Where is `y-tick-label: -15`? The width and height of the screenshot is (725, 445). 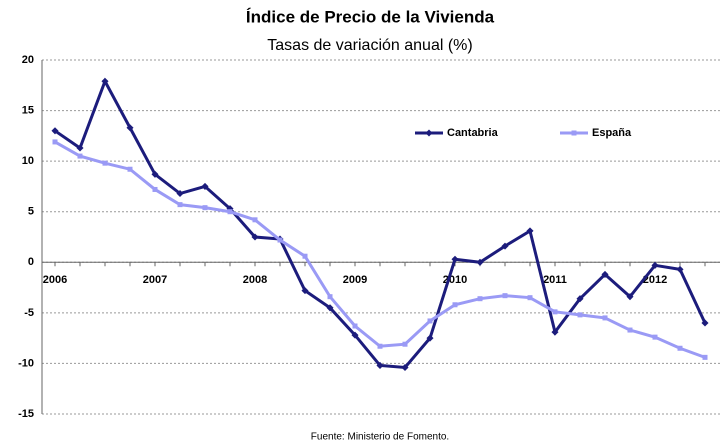
y-tick-label: -15 is located at coordinates (26, 414).